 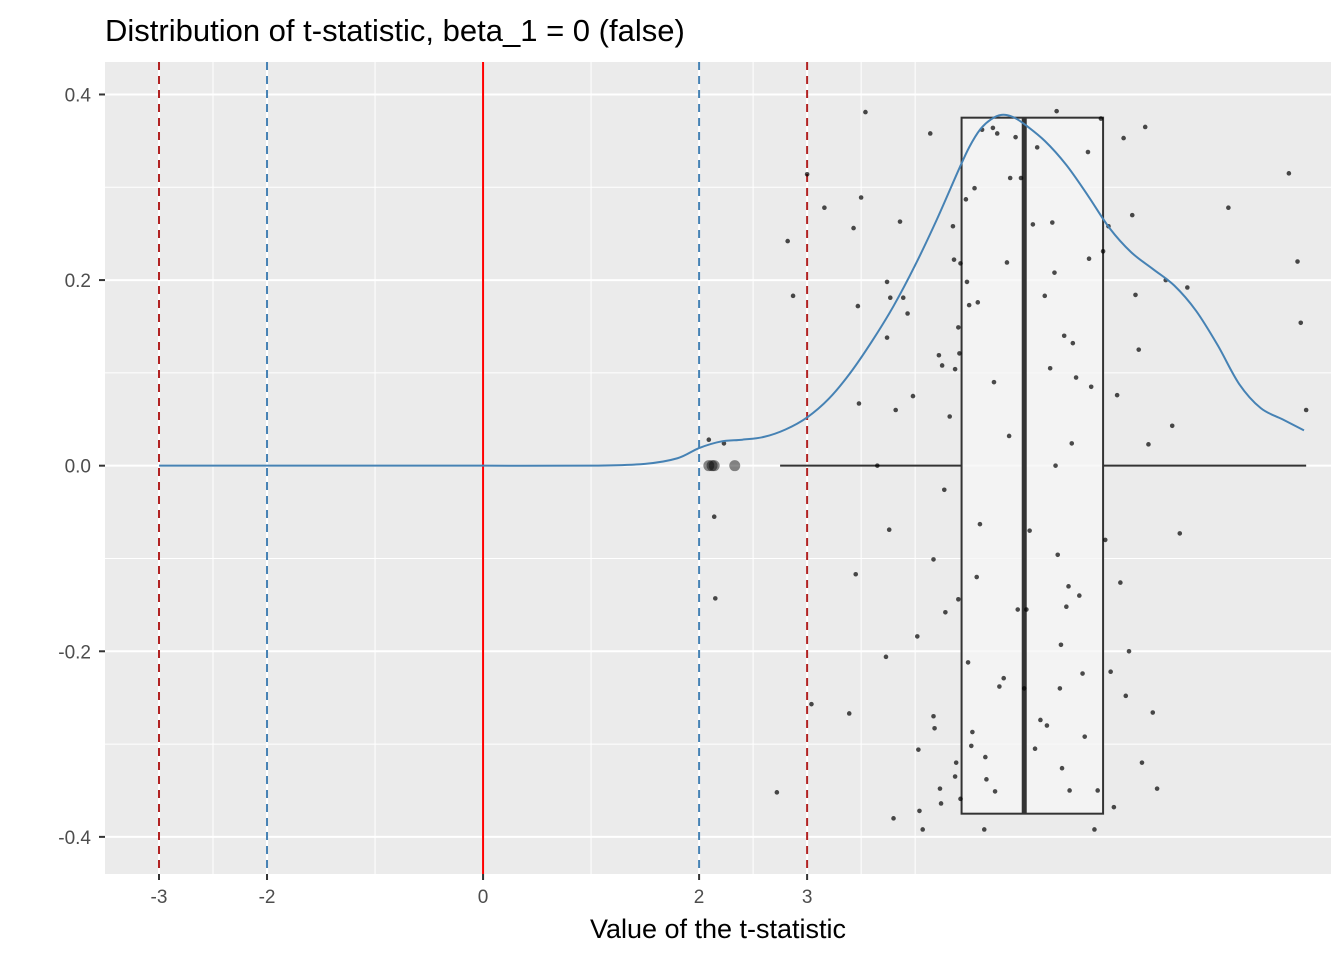 What do you see at coordinates (483, 897) in the screenshot?
I see `x-tick-label: 0` at bounding box center [483, 897].